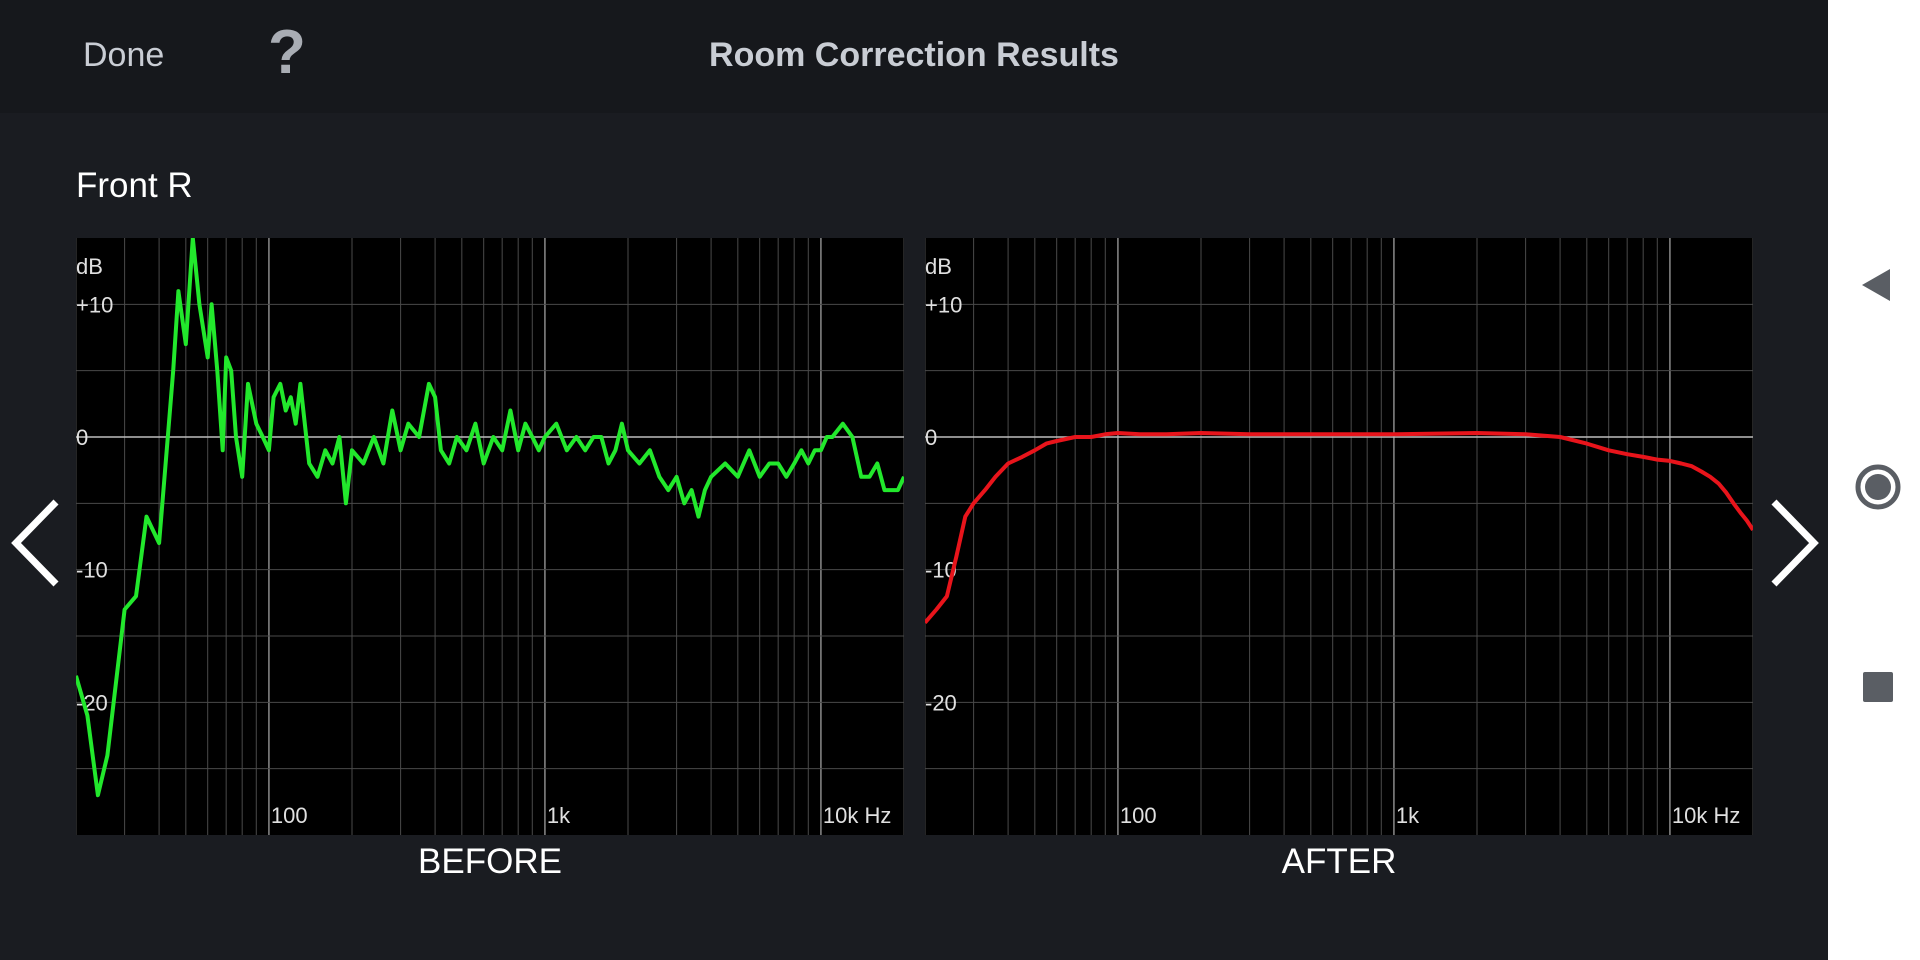 The image size is (1920, 960). I want to click on system-back-button, so click(1874, 285).